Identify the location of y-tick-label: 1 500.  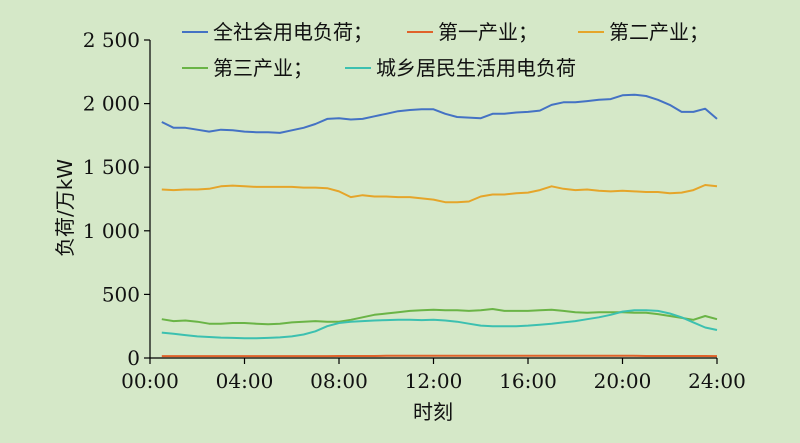
(111, 167).